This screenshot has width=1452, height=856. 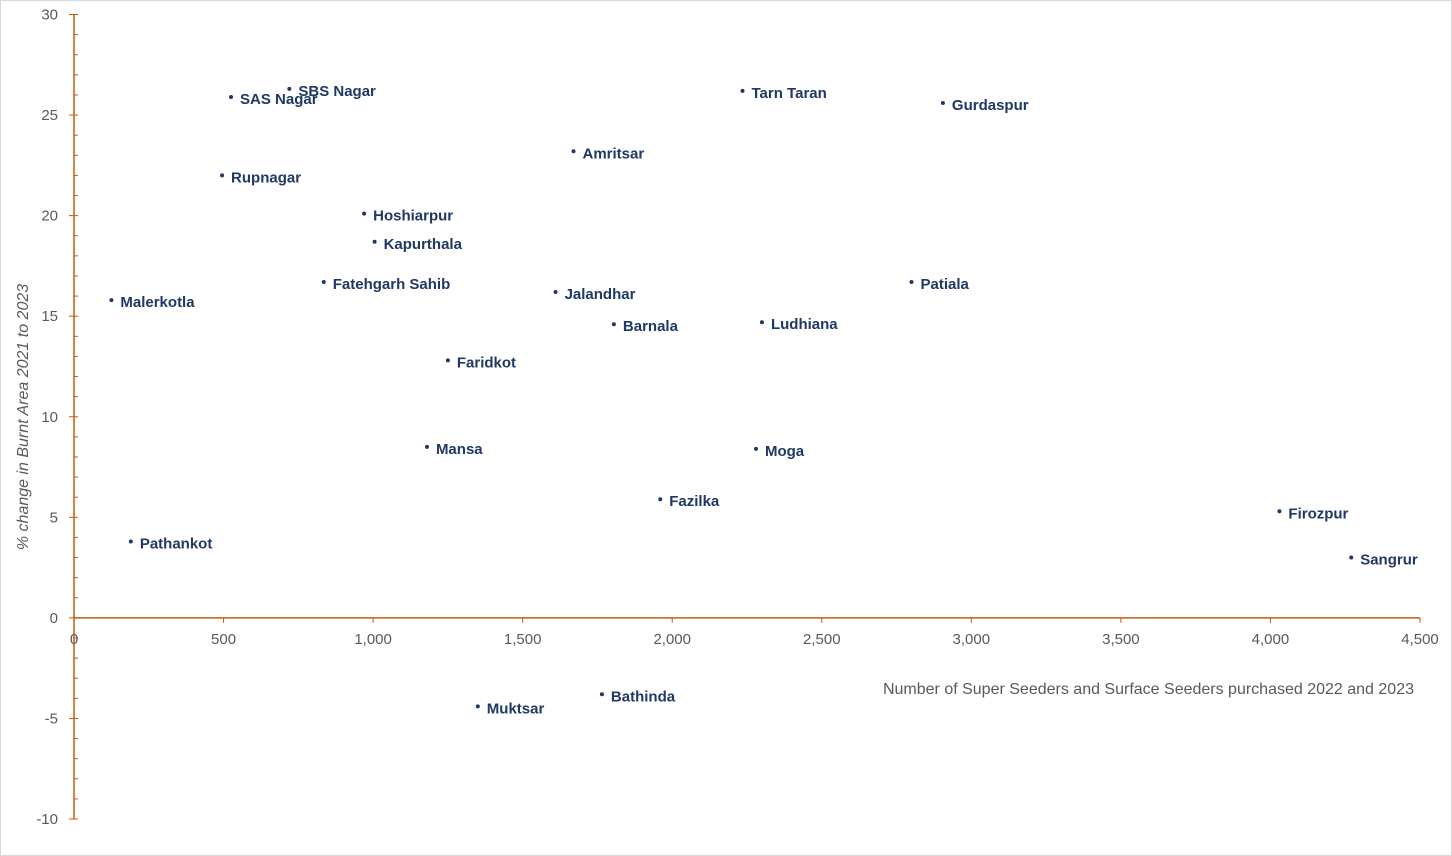 What do you see at coordinates (54, 618) in the screenshot?
I see `y-tick-label: 0` at bounding box center [54, 618].